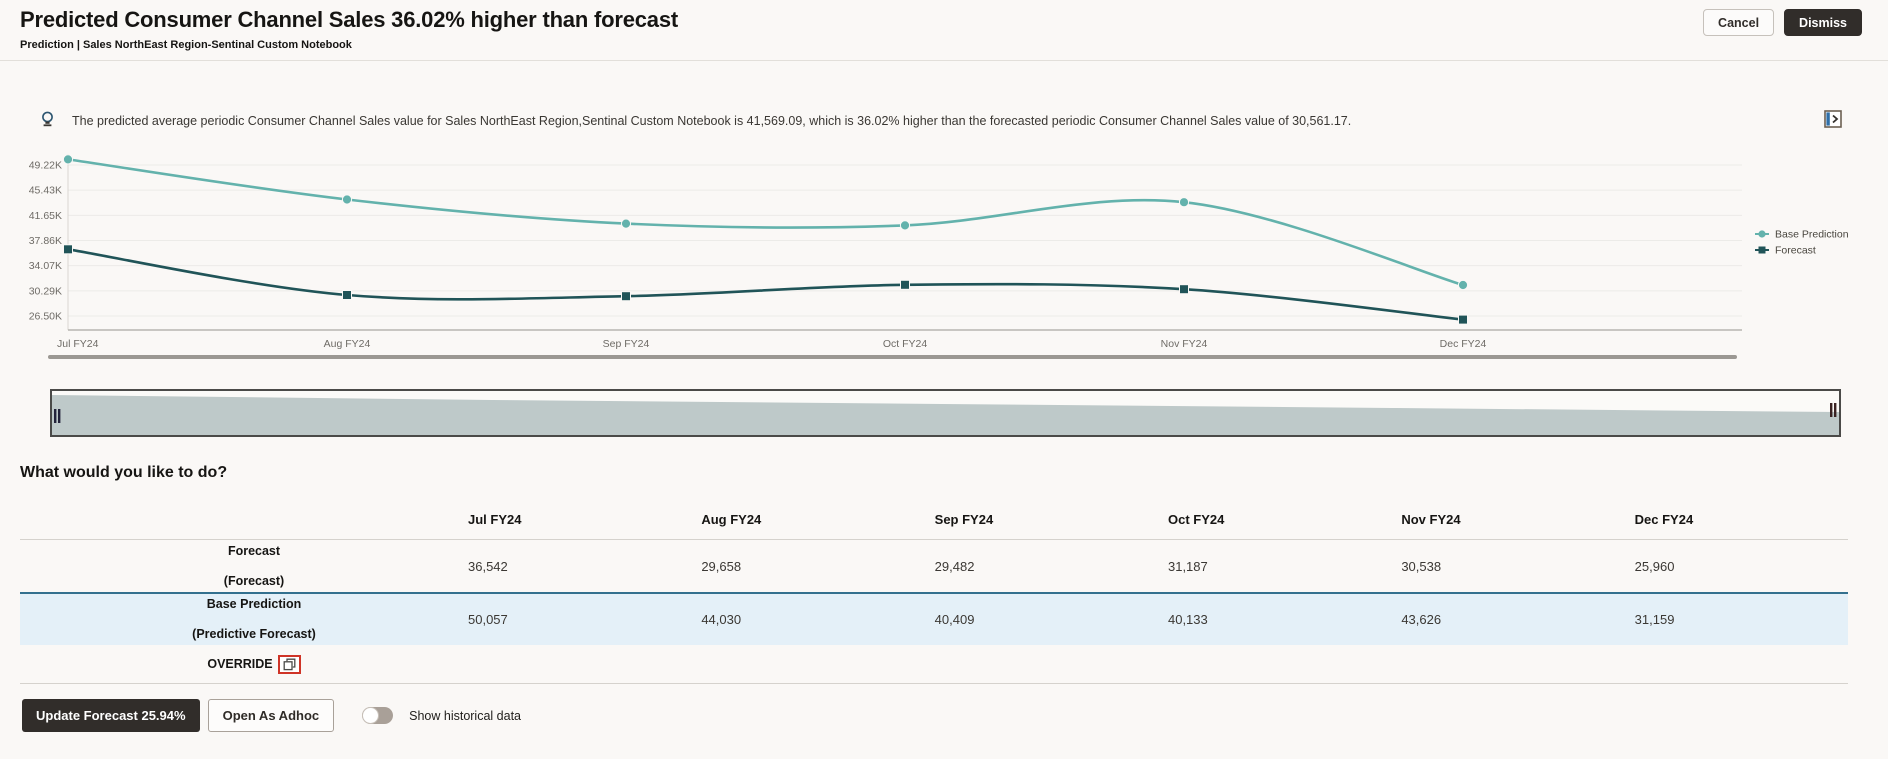 This screenshot has height=759, width=1888. Describe the element at coordinates (254, 634) in the screenshot. I see `row-sublabel: (Predictive Forecast)` at that location.